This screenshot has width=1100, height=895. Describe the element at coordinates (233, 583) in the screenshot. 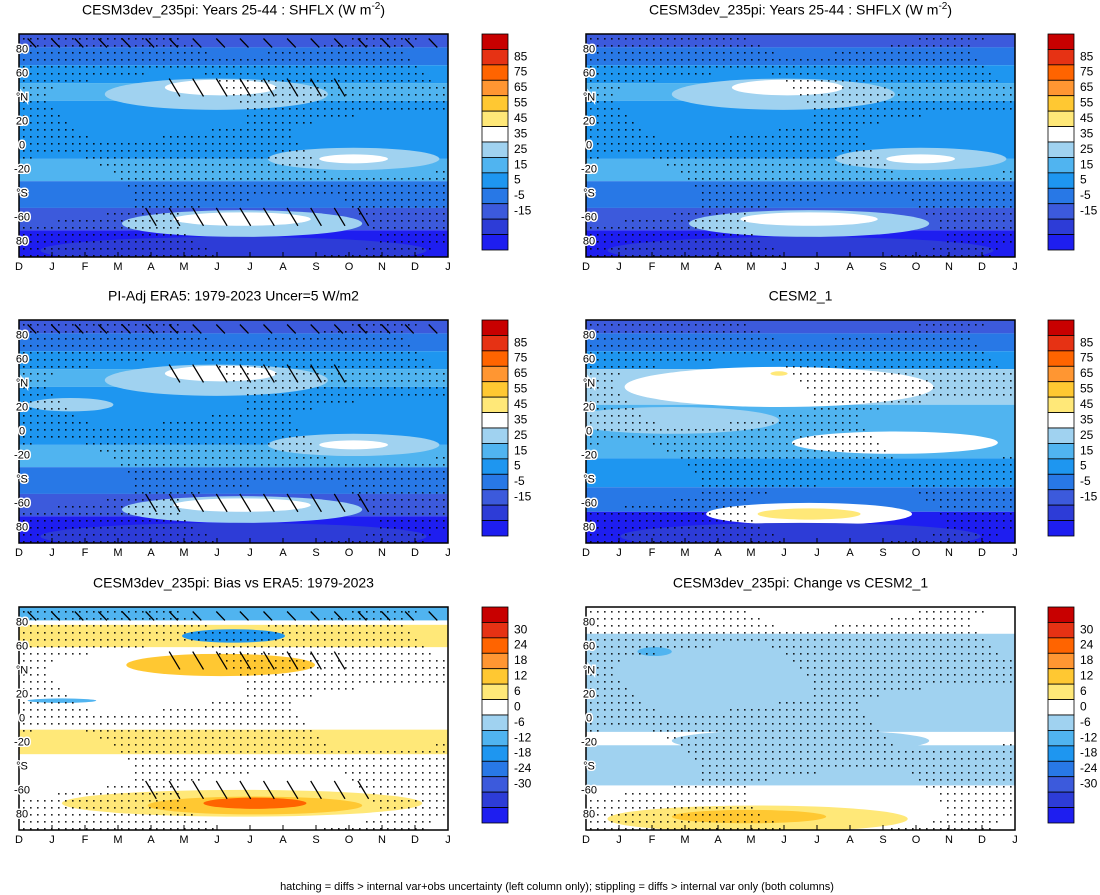

I see `panel-title: CESM3dev_235pi: Bias vs ERA5: 1979-2023` at that location.